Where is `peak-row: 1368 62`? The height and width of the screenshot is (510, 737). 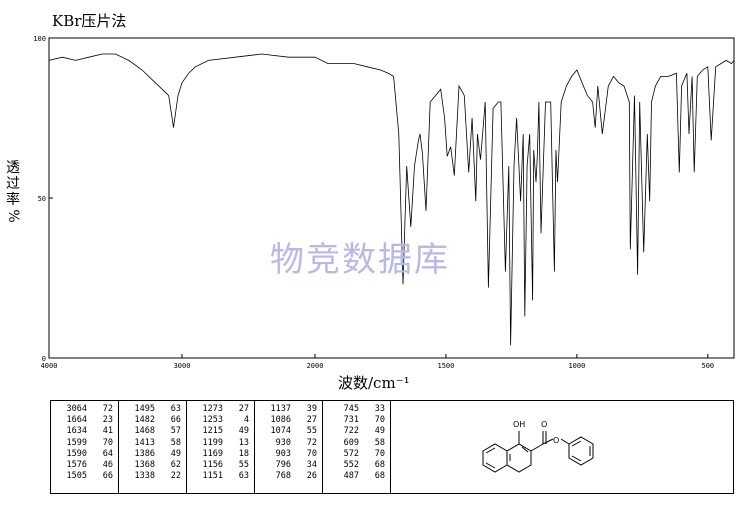
peak-row: 1368 62 is located at coordinates (152, 465).